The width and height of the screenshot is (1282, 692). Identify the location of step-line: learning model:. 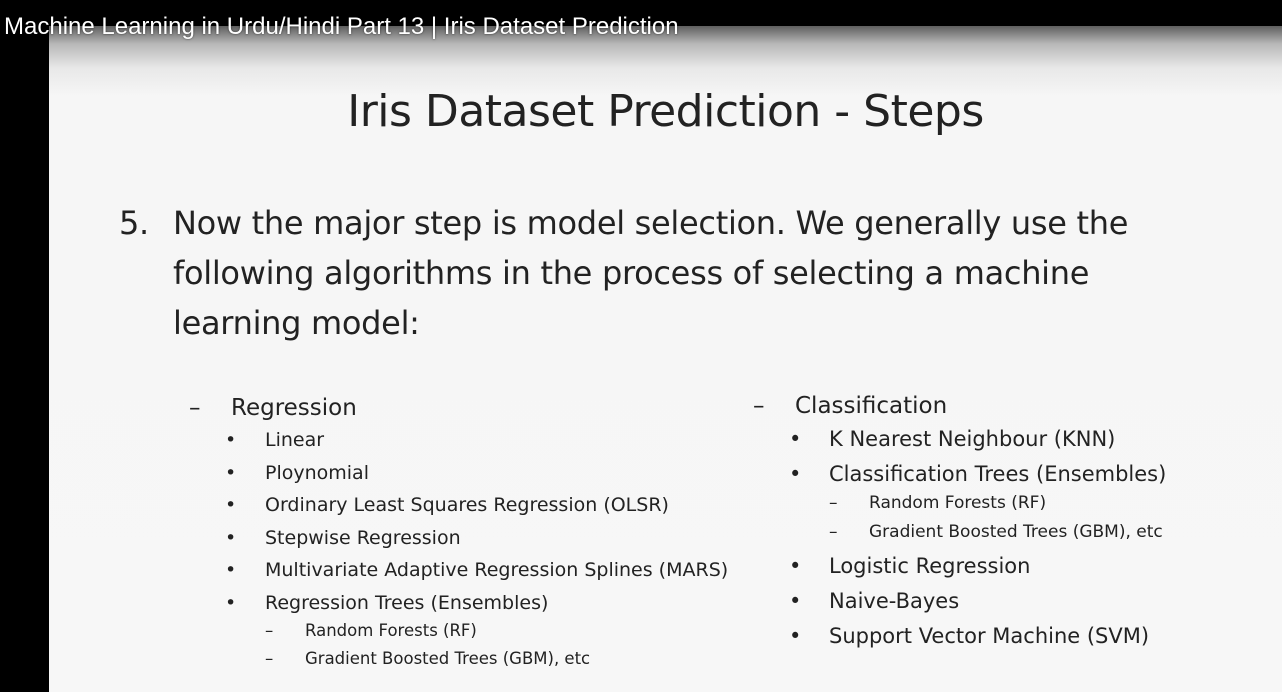
(296, 323).